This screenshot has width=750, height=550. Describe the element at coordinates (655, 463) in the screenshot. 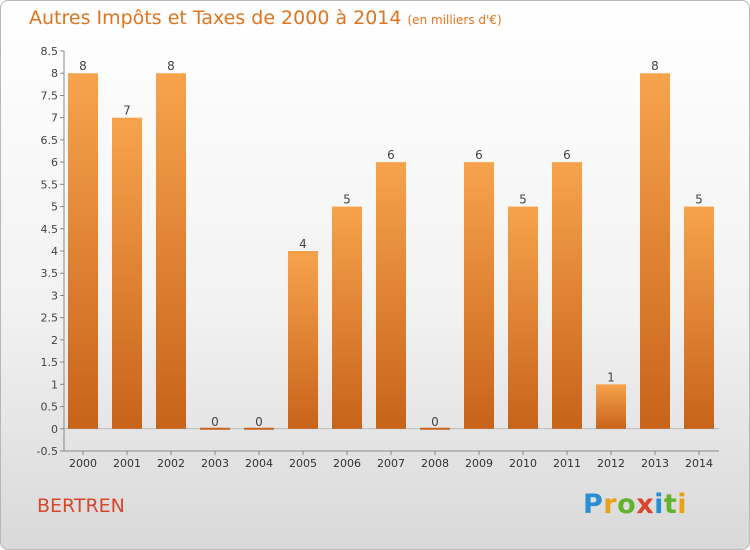

I see `x-tick-label: 2013` at that location.